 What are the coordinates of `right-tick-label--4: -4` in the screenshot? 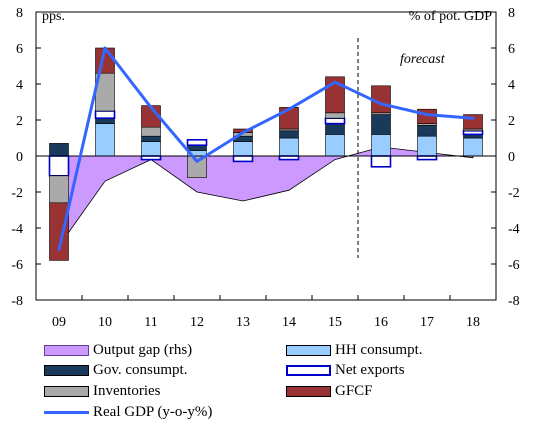 It's located at (514, 229).